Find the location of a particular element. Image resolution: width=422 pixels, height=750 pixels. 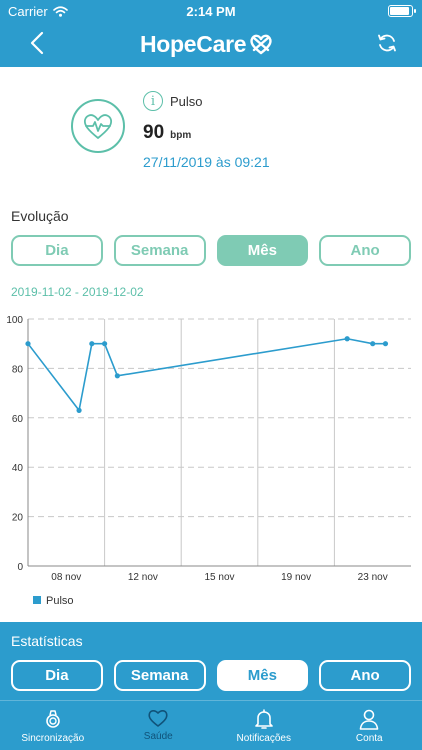

status-time: 2:14 PM is located at coordinates (211, 11).